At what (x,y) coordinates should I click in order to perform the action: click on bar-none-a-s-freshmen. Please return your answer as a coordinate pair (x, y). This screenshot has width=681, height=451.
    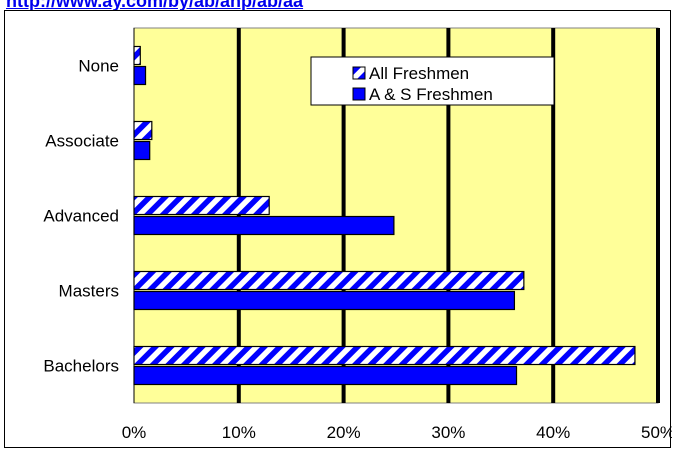
    Looking at the image, I should click on (140, 75).